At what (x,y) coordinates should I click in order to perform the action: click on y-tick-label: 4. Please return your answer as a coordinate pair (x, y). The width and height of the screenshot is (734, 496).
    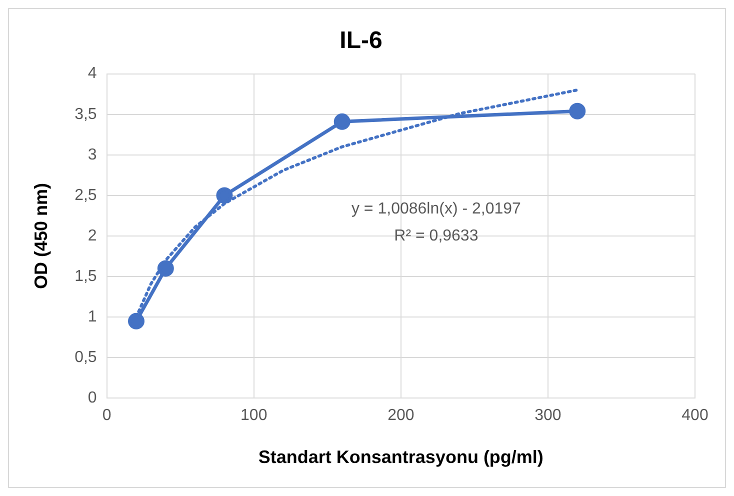
    Looking at the image, I should click on (92, 73).